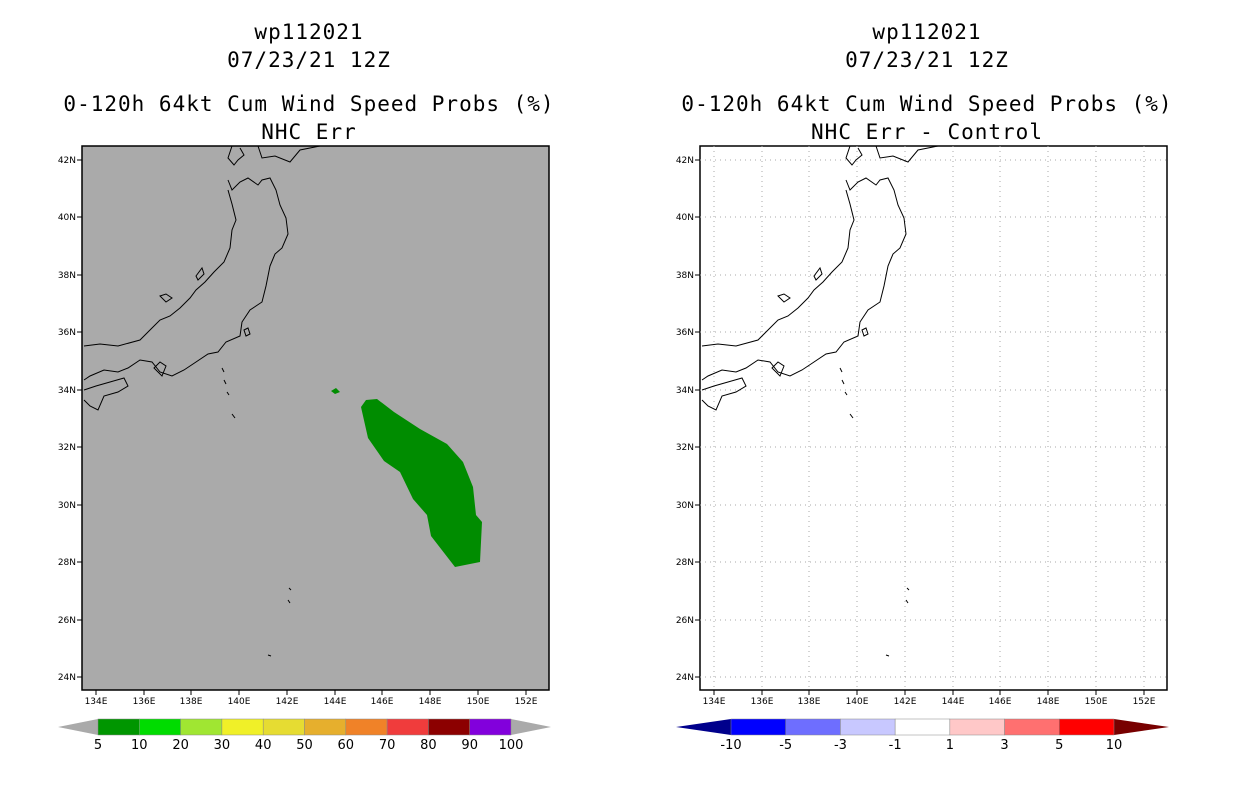 The image size is (1236, 800). I want to click on valid-time: 07/23/21 12Z, so click(309, 60).